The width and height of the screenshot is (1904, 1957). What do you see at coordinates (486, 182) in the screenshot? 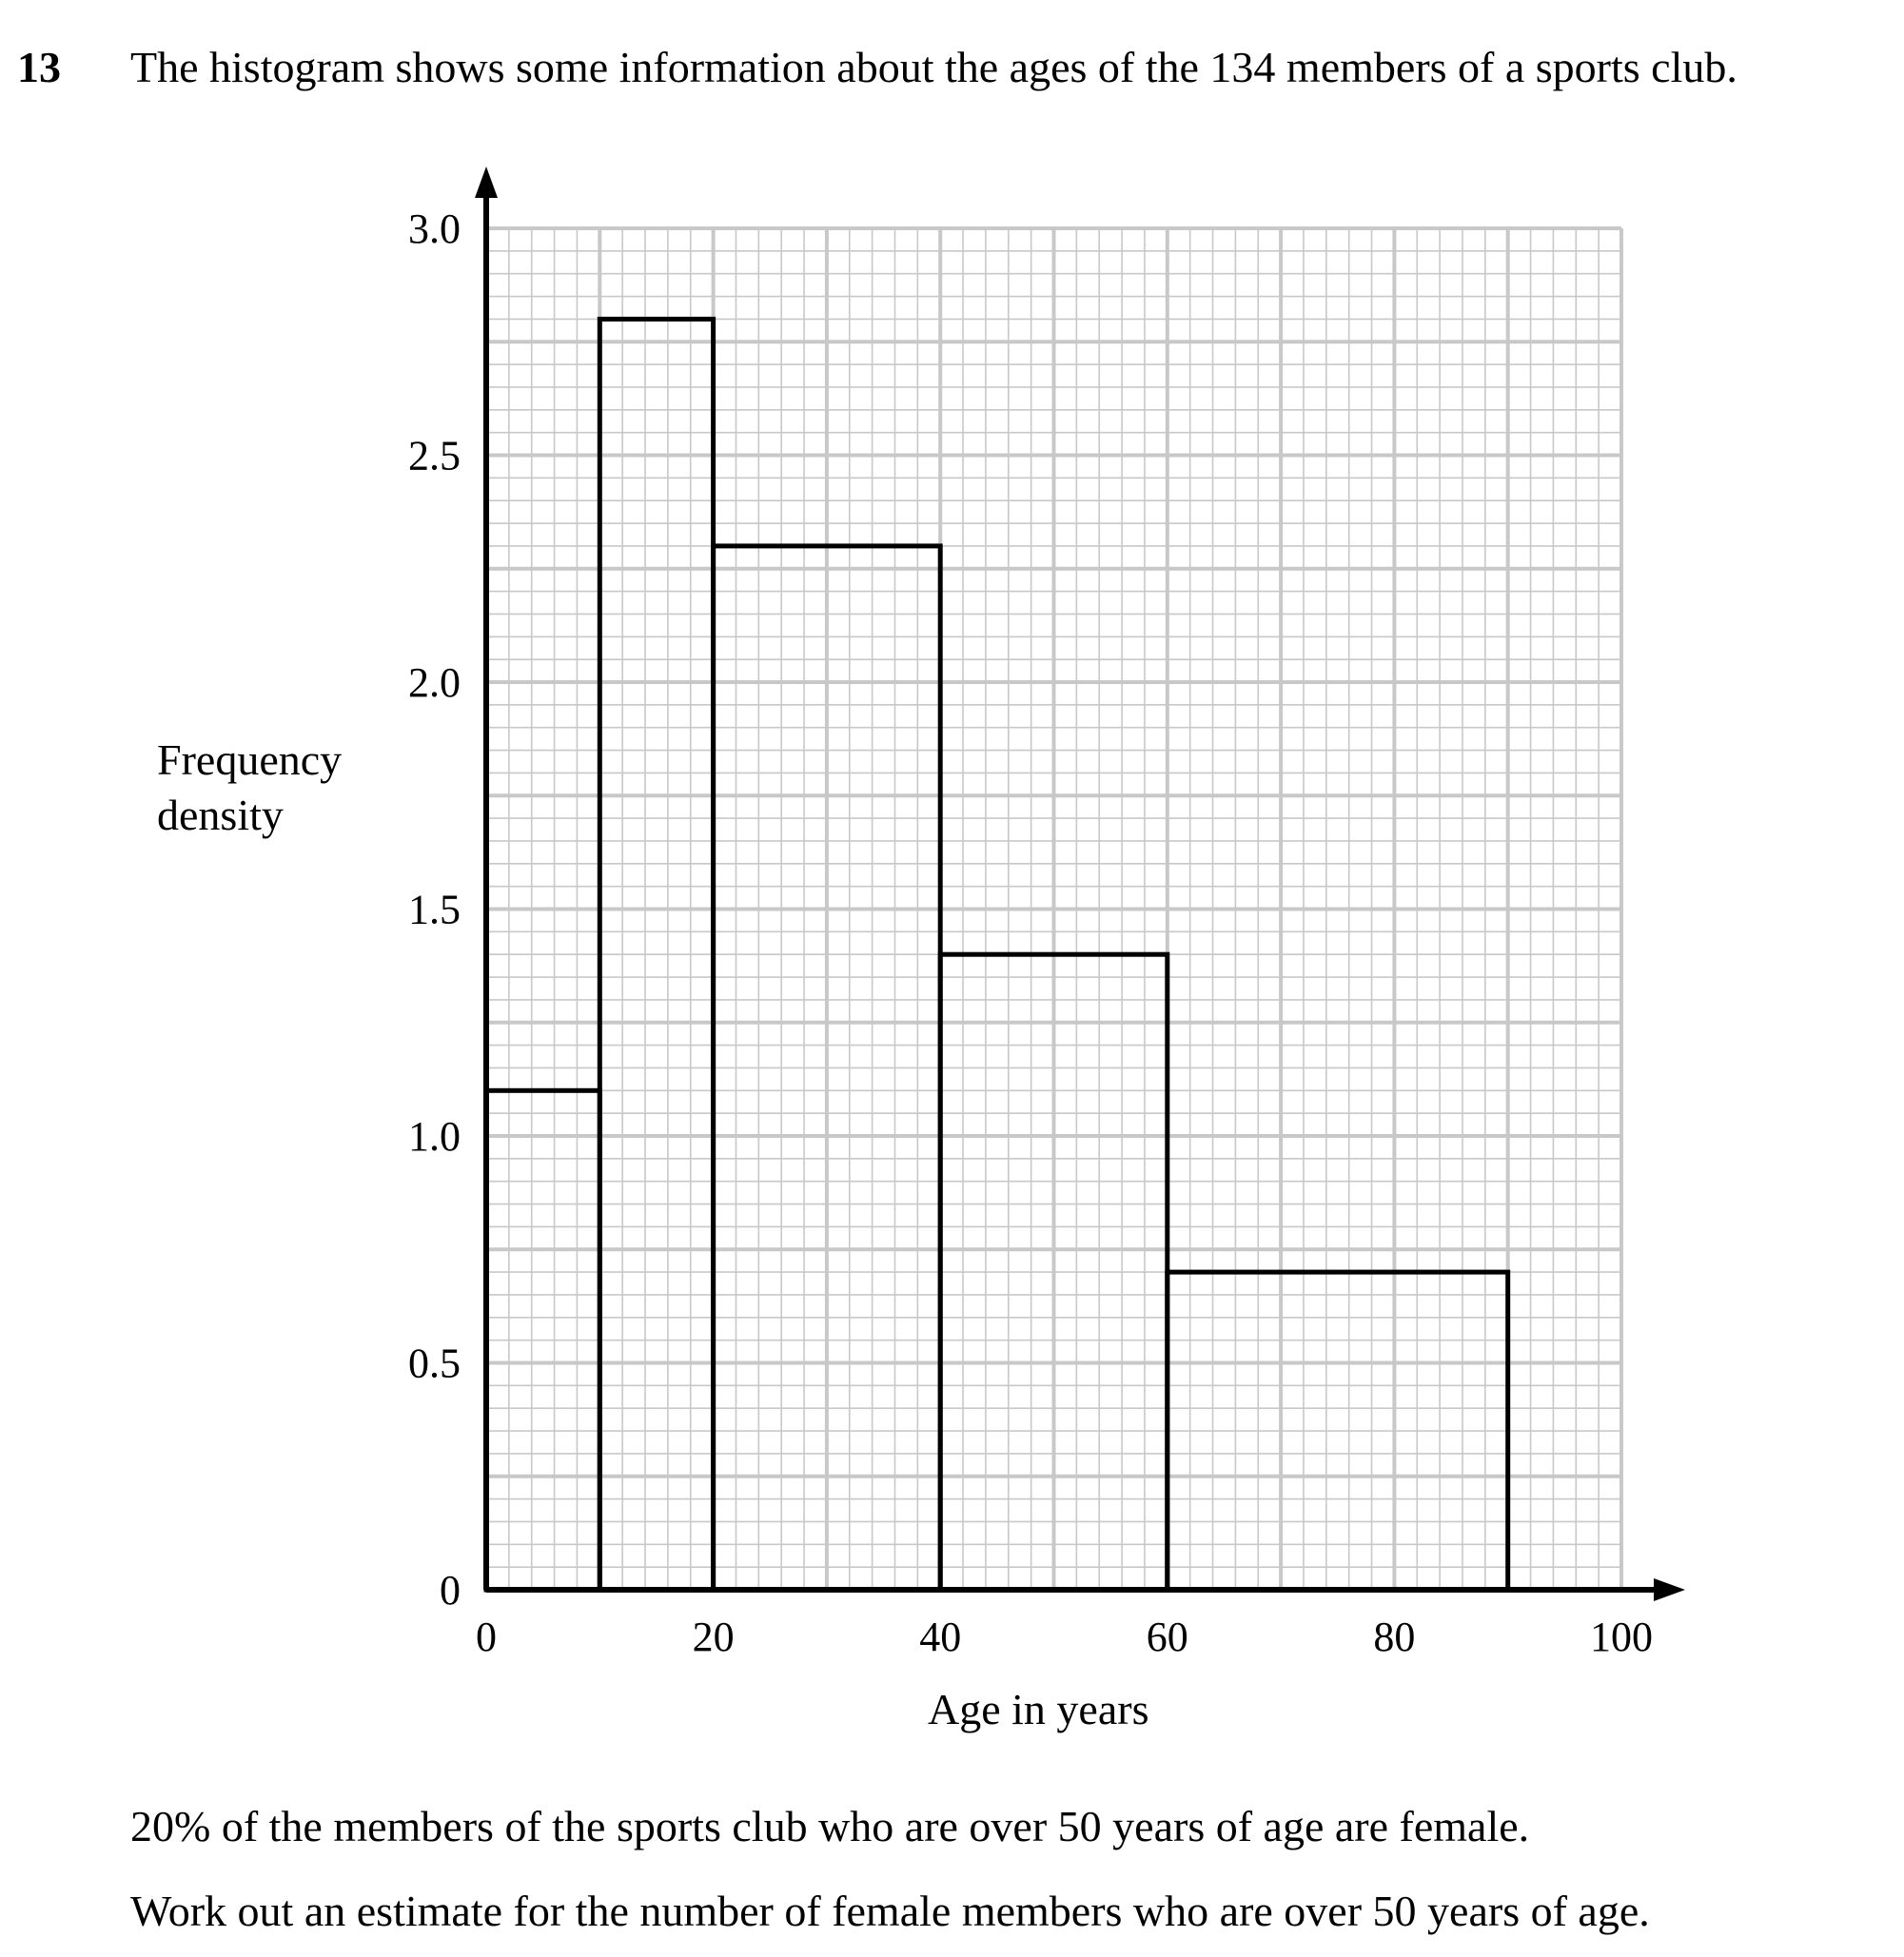
I see `y-axis-arrow` at bounding box center [486, 182].